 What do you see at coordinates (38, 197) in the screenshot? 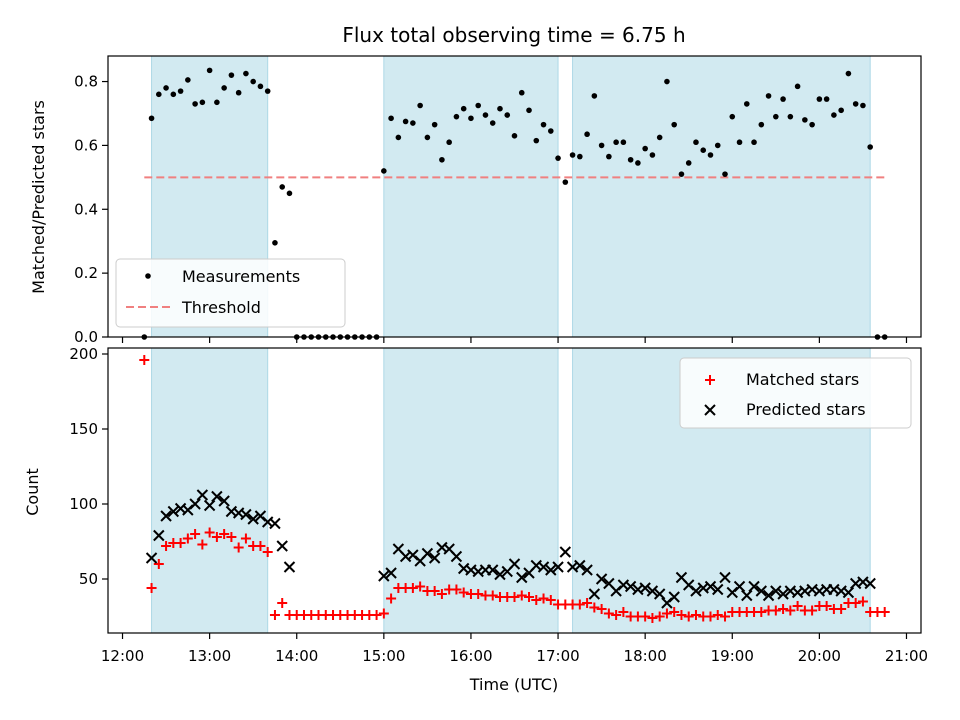
I see `top-y-axis-label: Matched/Predicted stars` at bounding box center [38, 197].